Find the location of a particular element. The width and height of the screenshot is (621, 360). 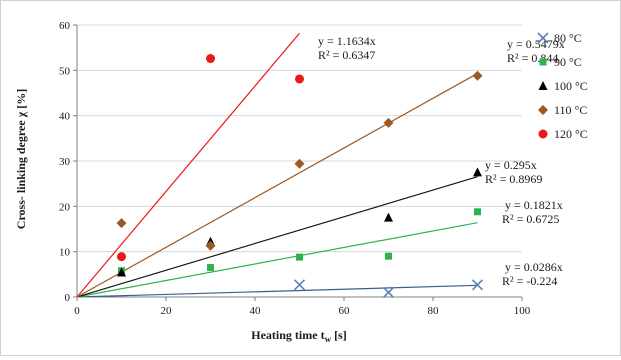

data-point-3-2-shape is located at coordinates (299, 163).